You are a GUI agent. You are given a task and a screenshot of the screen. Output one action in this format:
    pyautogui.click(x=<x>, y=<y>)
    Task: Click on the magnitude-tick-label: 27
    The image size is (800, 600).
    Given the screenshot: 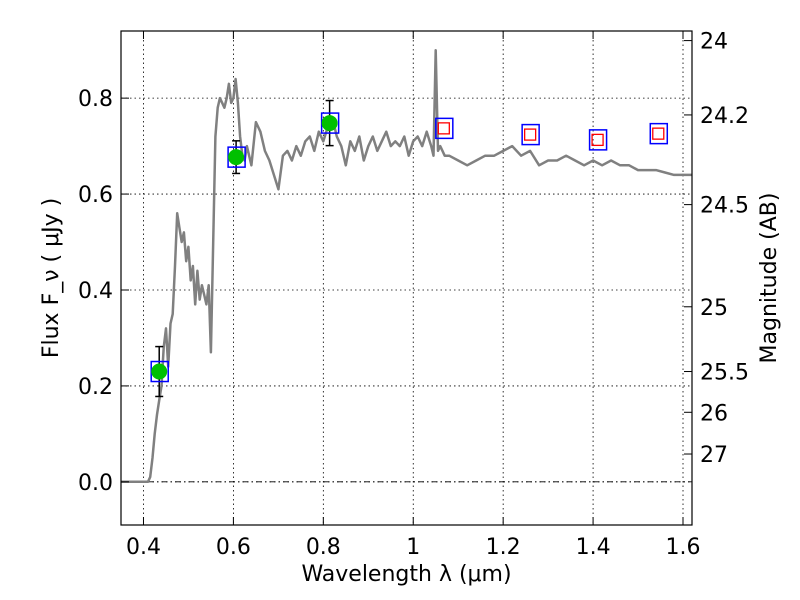 What is the action you would take?
    pyautogui.click(x=714, y=455)
    